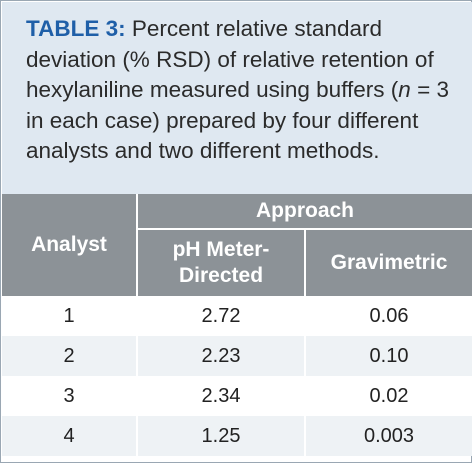 This screenshot has height=465, width=474. I want to click on cell-analyst: 1, so click(69, 316).